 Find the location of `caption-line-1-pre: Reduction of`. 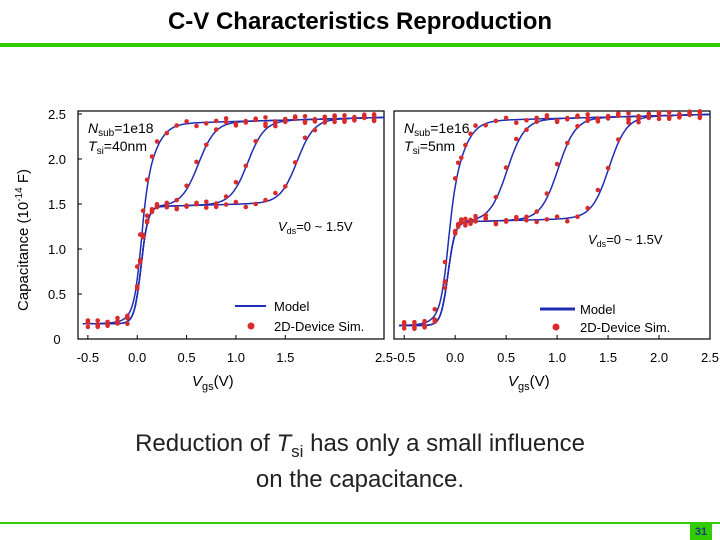

caption-line-1-pre: Reduction of is located at coordinates (206, 443).